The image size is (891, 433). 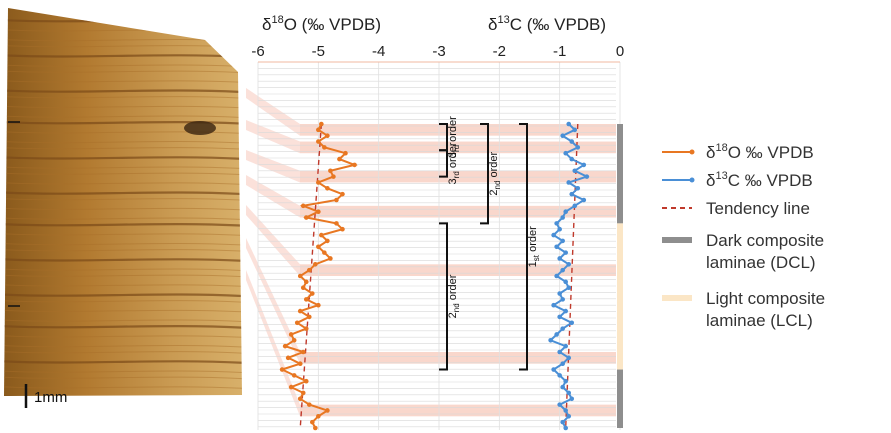 What do you see at coordinates (318, 51) in the screenshot?
I see `tick-label: -5` at bounding box center [318, 51].